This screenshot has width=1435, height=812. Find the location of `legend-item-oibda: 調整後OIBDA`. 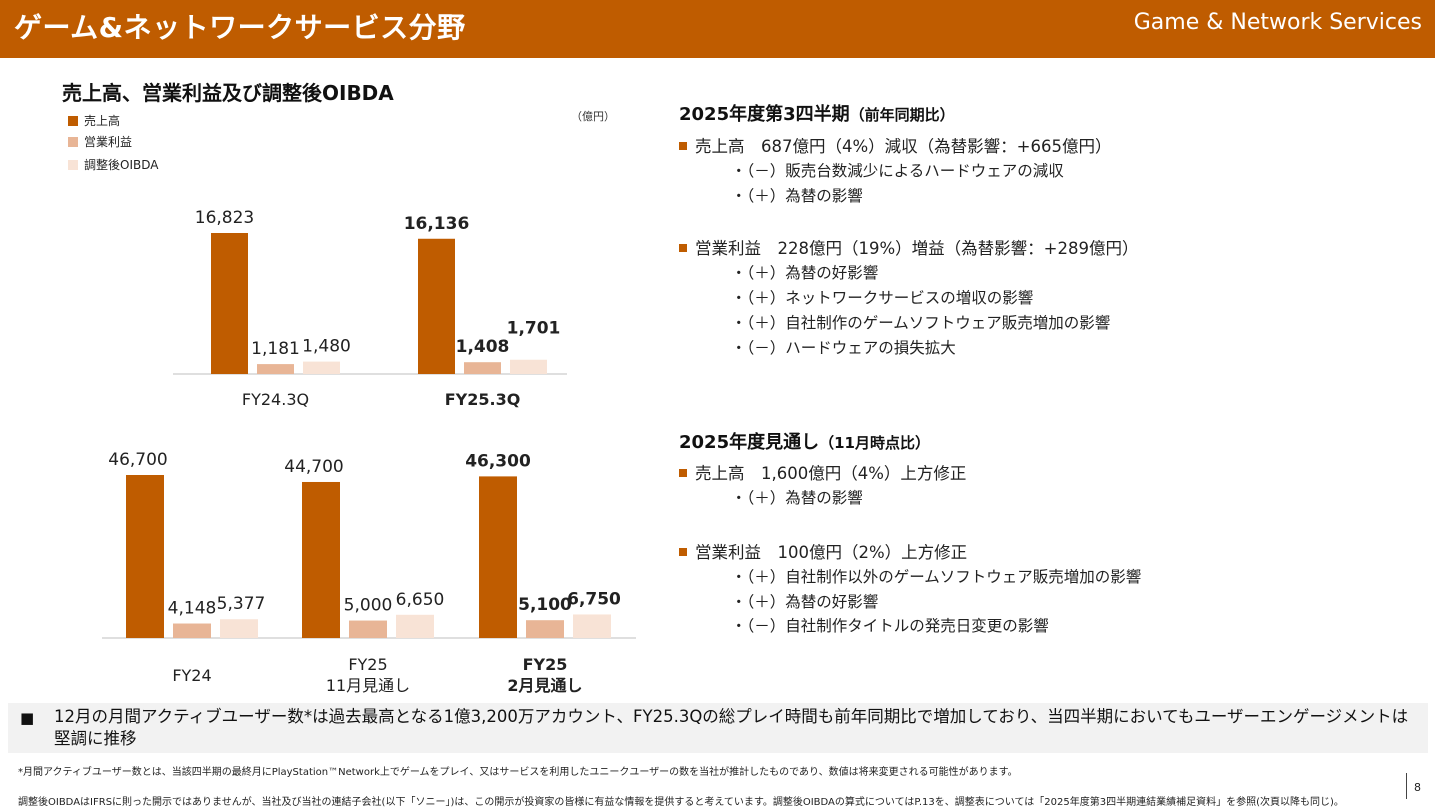

legend-item-oibda: 調整後OIBDA is located at coordinates (113, 164).